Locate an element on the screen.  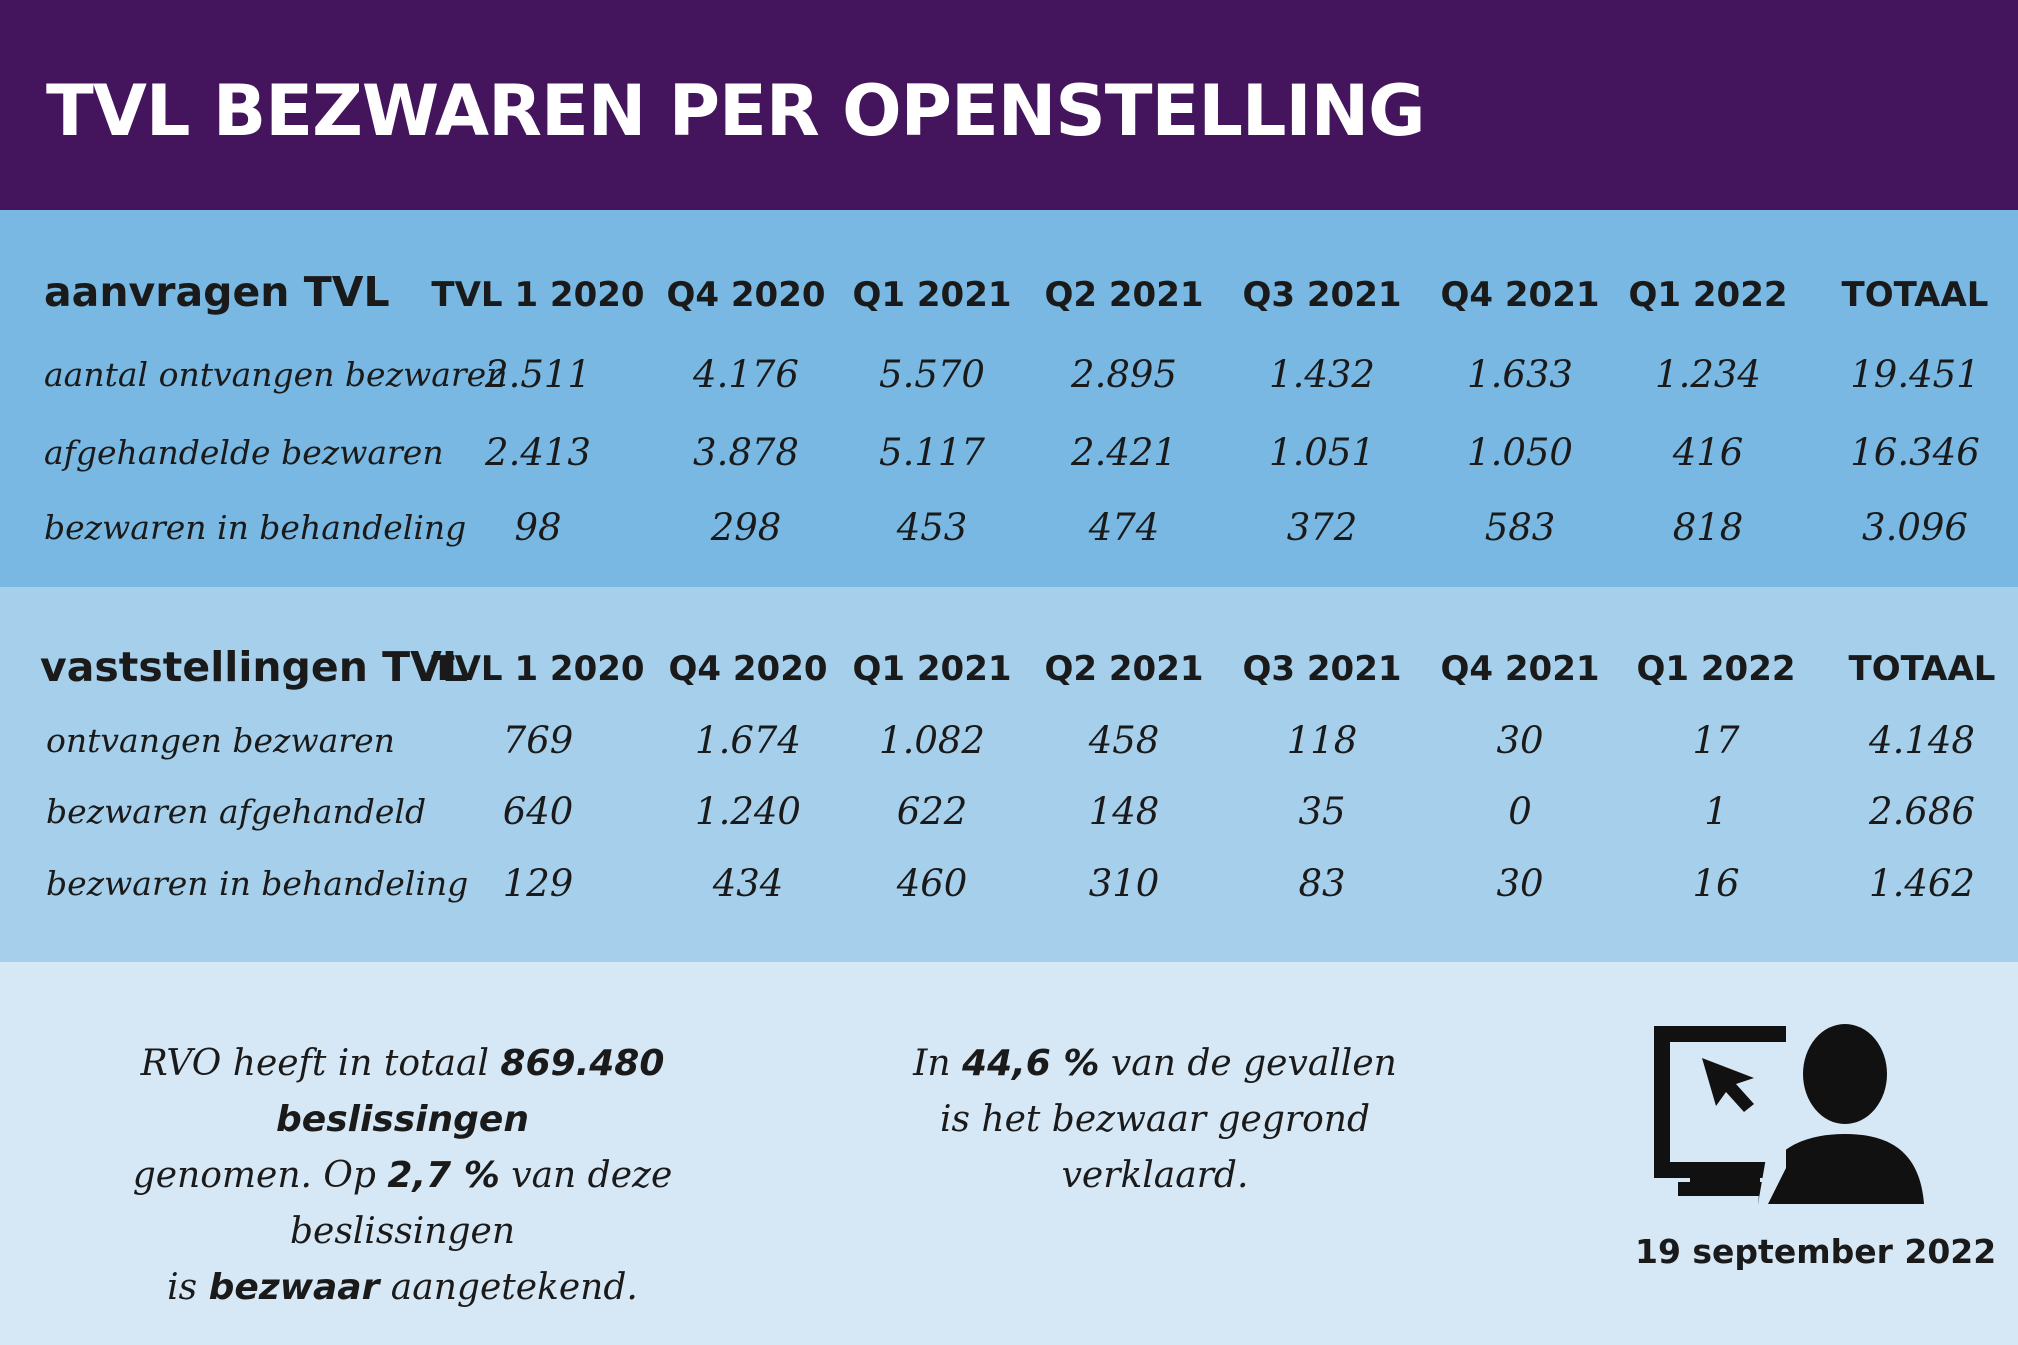
table-cell: 1.462 is located at coordinates (1922, 883).